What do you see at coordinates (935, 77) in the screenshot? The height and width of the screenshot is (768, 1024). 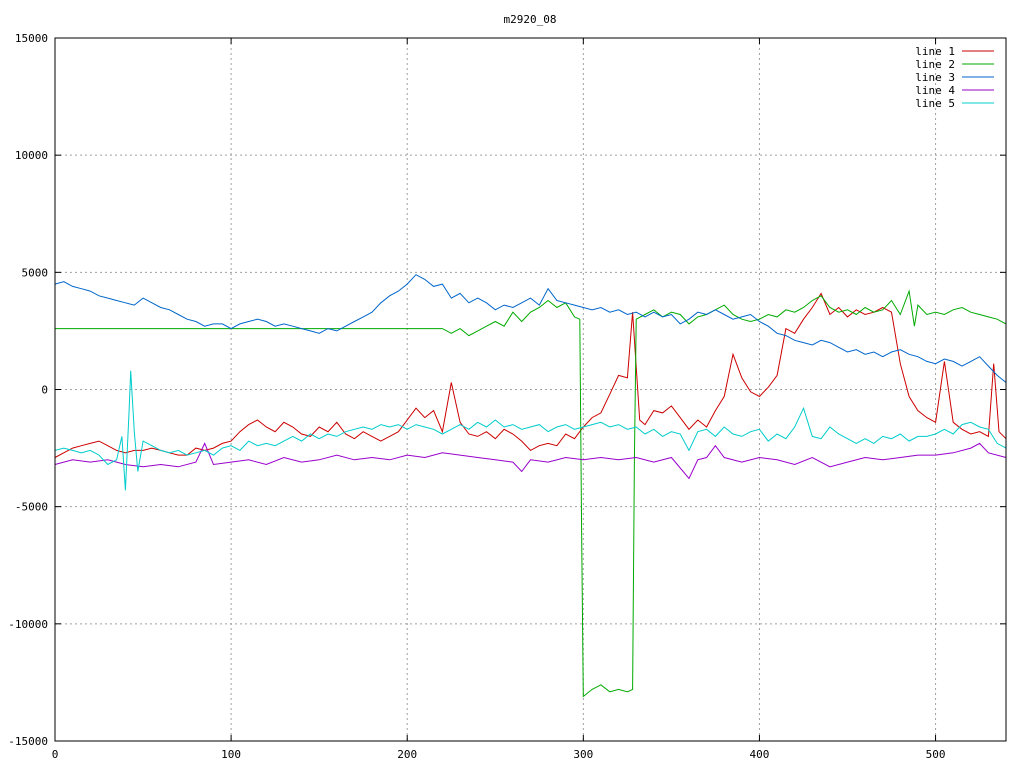 I see `legend-label-3: line 3` at bounding box center [935, 77].